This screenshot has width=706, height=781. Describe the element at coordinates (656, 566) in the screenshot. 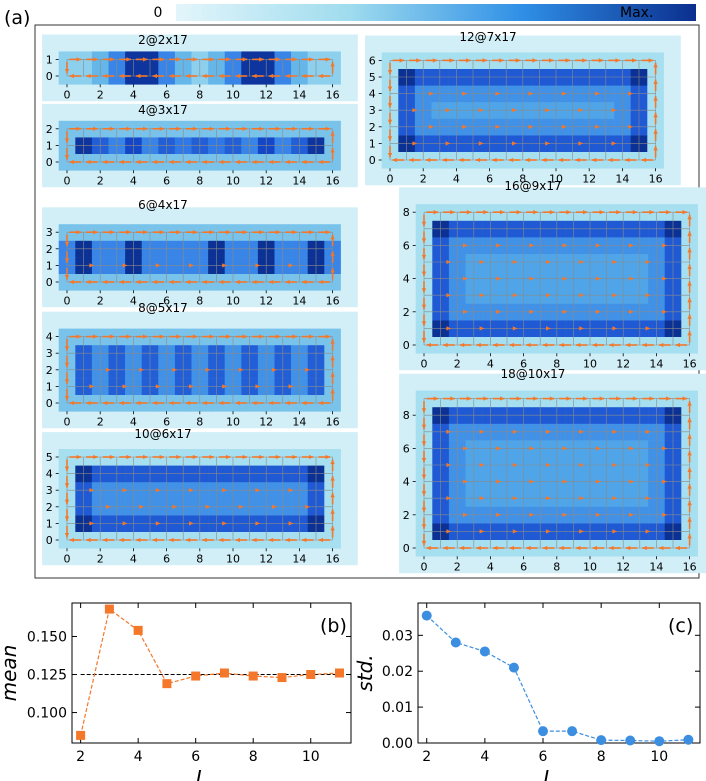

I see `x-tick-label: 14` at that location.